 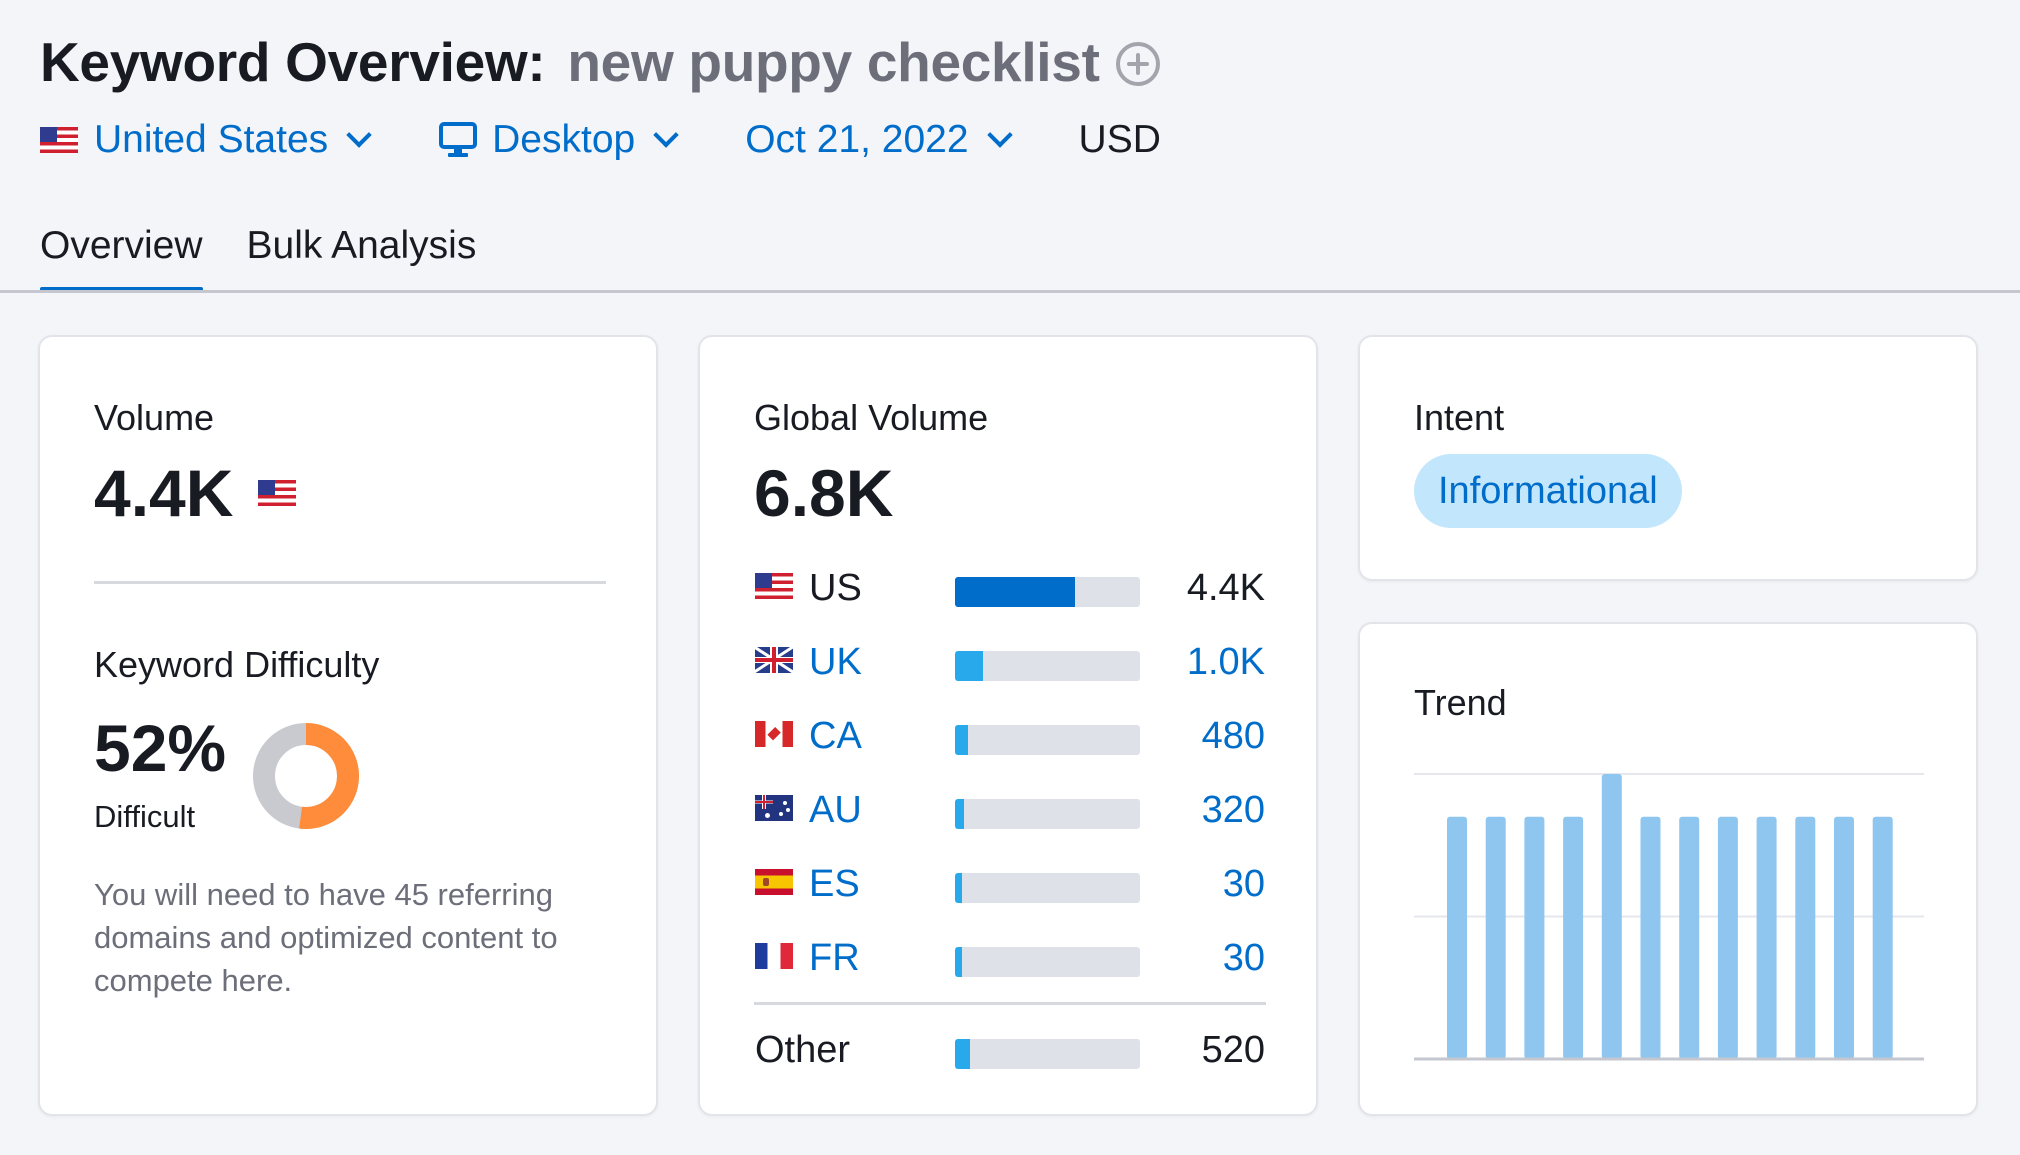 I want to click on intent-label: Intent, so click(x=1459, y=417).